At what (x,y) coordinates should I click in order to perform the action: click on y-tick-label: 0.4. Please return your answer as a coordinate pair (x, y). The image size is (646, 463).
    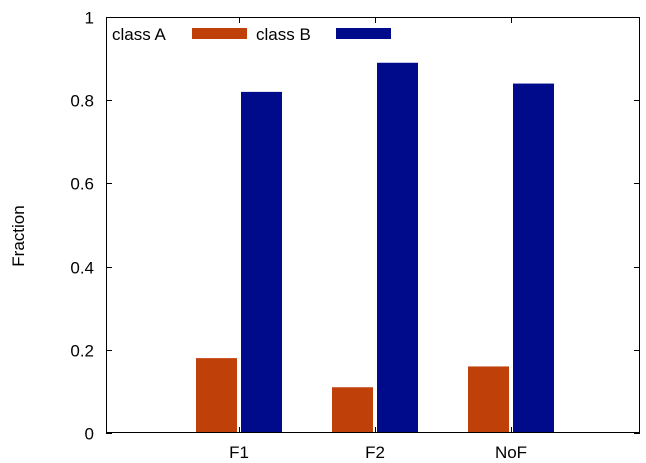
    Looking at the image, I should click on (82, 268).